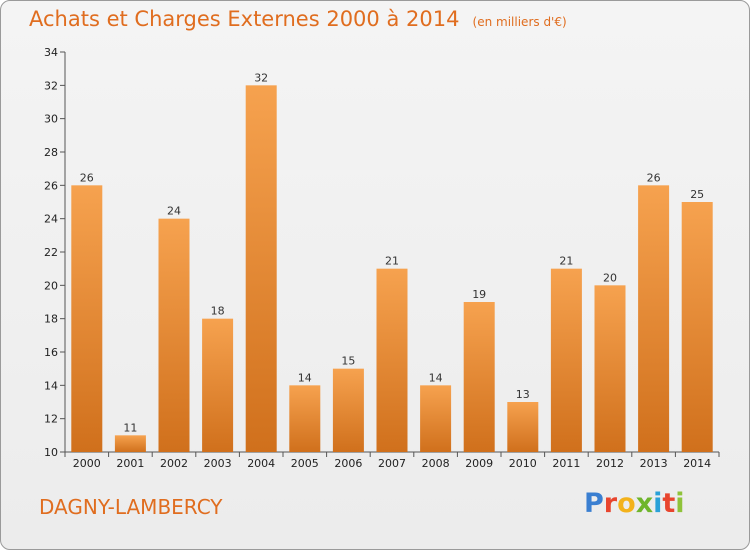 The height and width of the screenshot is (550, 750). I want to click on x-tick-label-2009: 2009, so click(479, 463).